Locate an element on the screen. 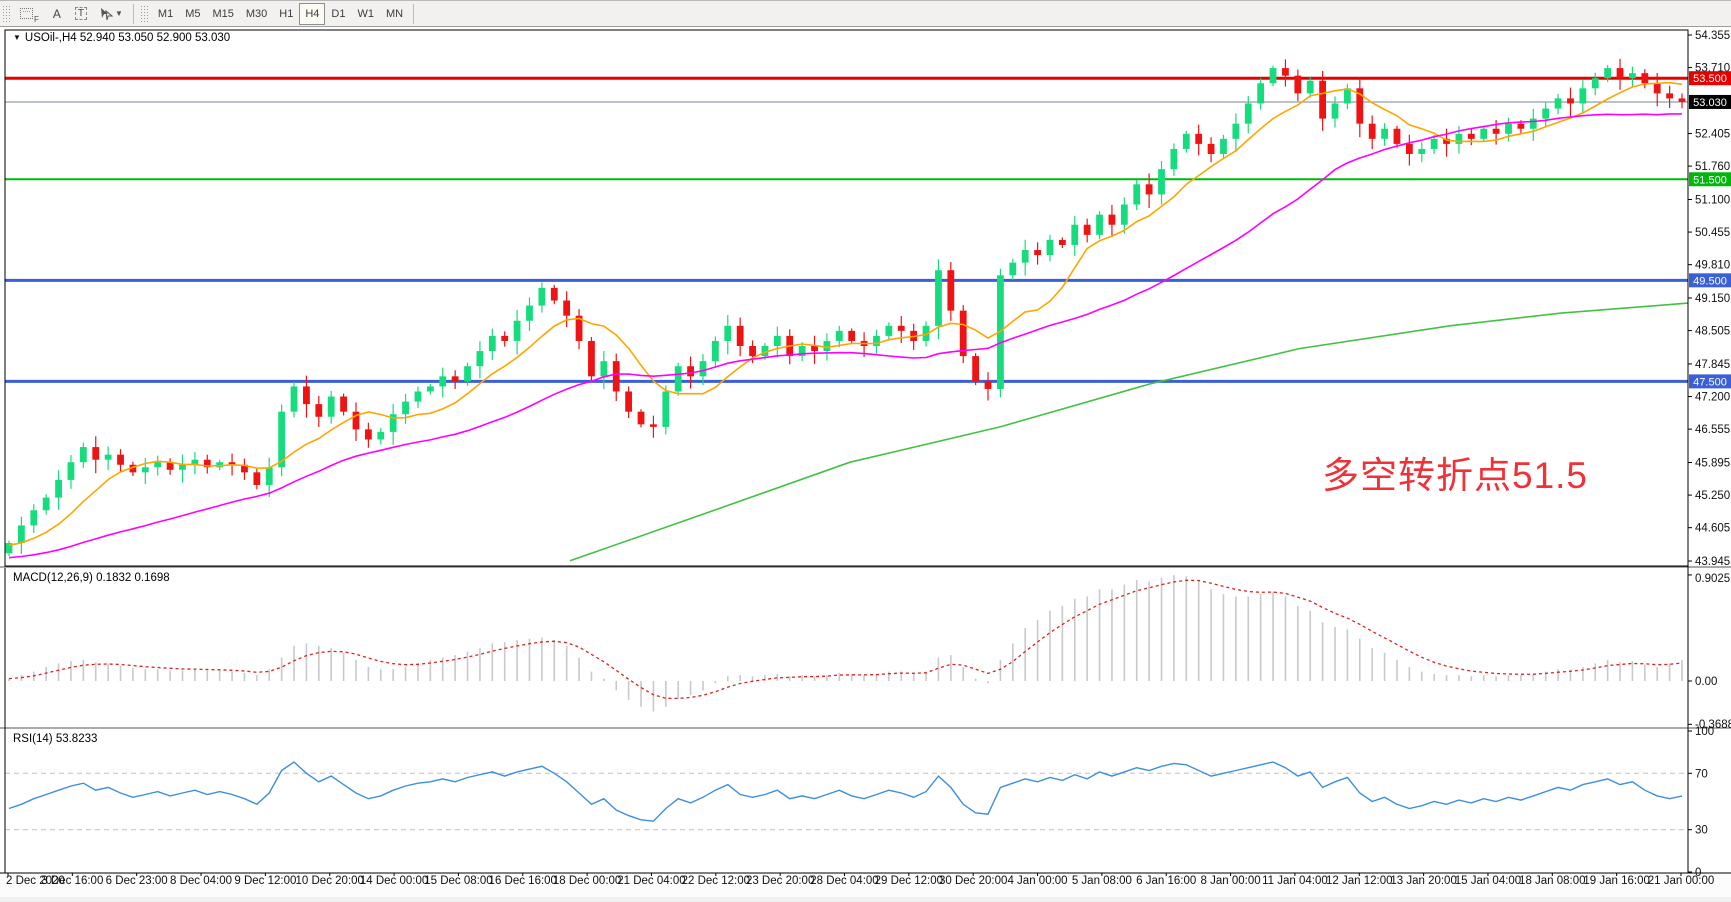 This screenshot has height=902, width=1731. price-tick-label: 49.810 is located at coordinates (1712, 266).